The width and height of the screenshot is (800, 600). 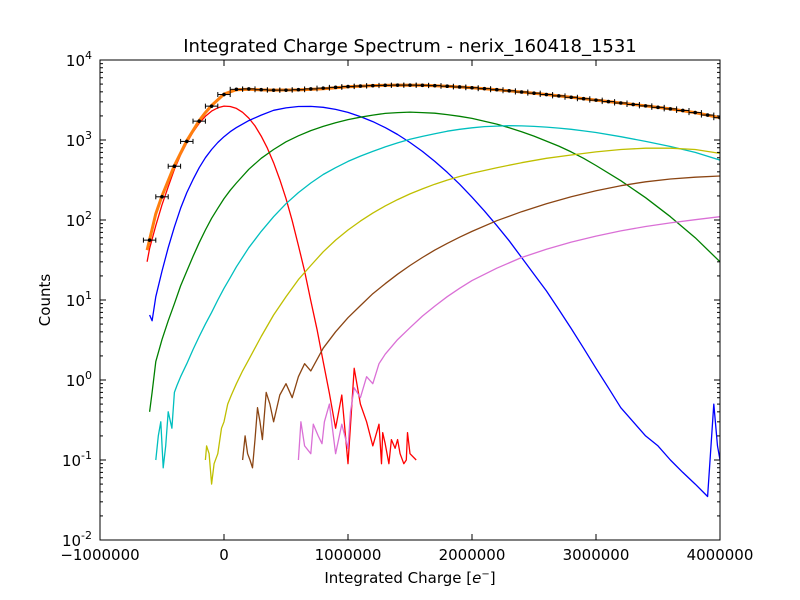 What do you see at coordinates (79, 299) in the screenshot?
I see `y-tick-label: 10¹` at bounding box center [79, 299].